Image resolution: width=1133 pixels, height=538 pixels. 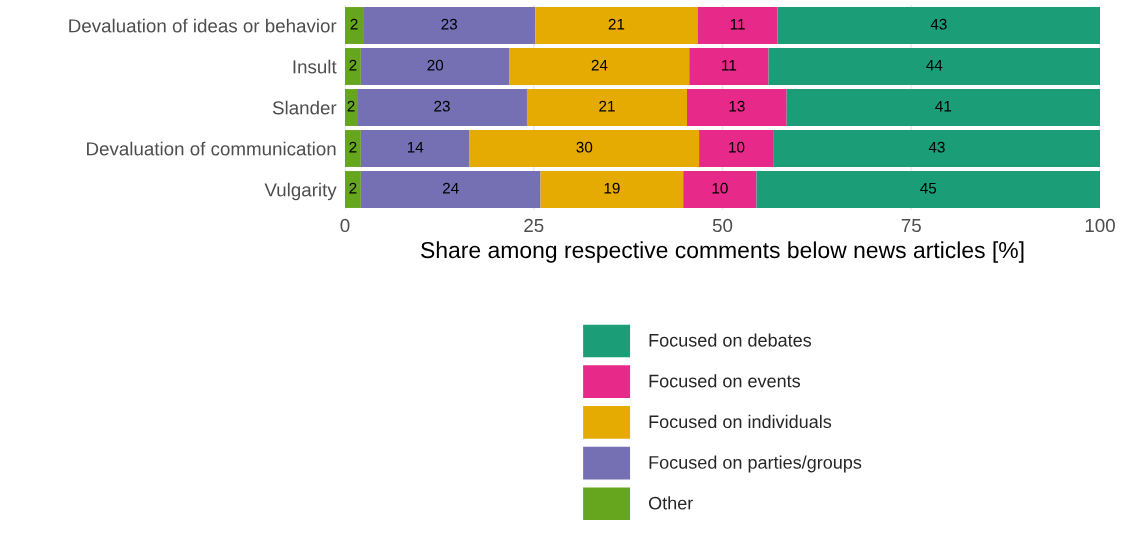 I want to click on y-tick-label: Devaluation of communication, so click(x=211, y=148).